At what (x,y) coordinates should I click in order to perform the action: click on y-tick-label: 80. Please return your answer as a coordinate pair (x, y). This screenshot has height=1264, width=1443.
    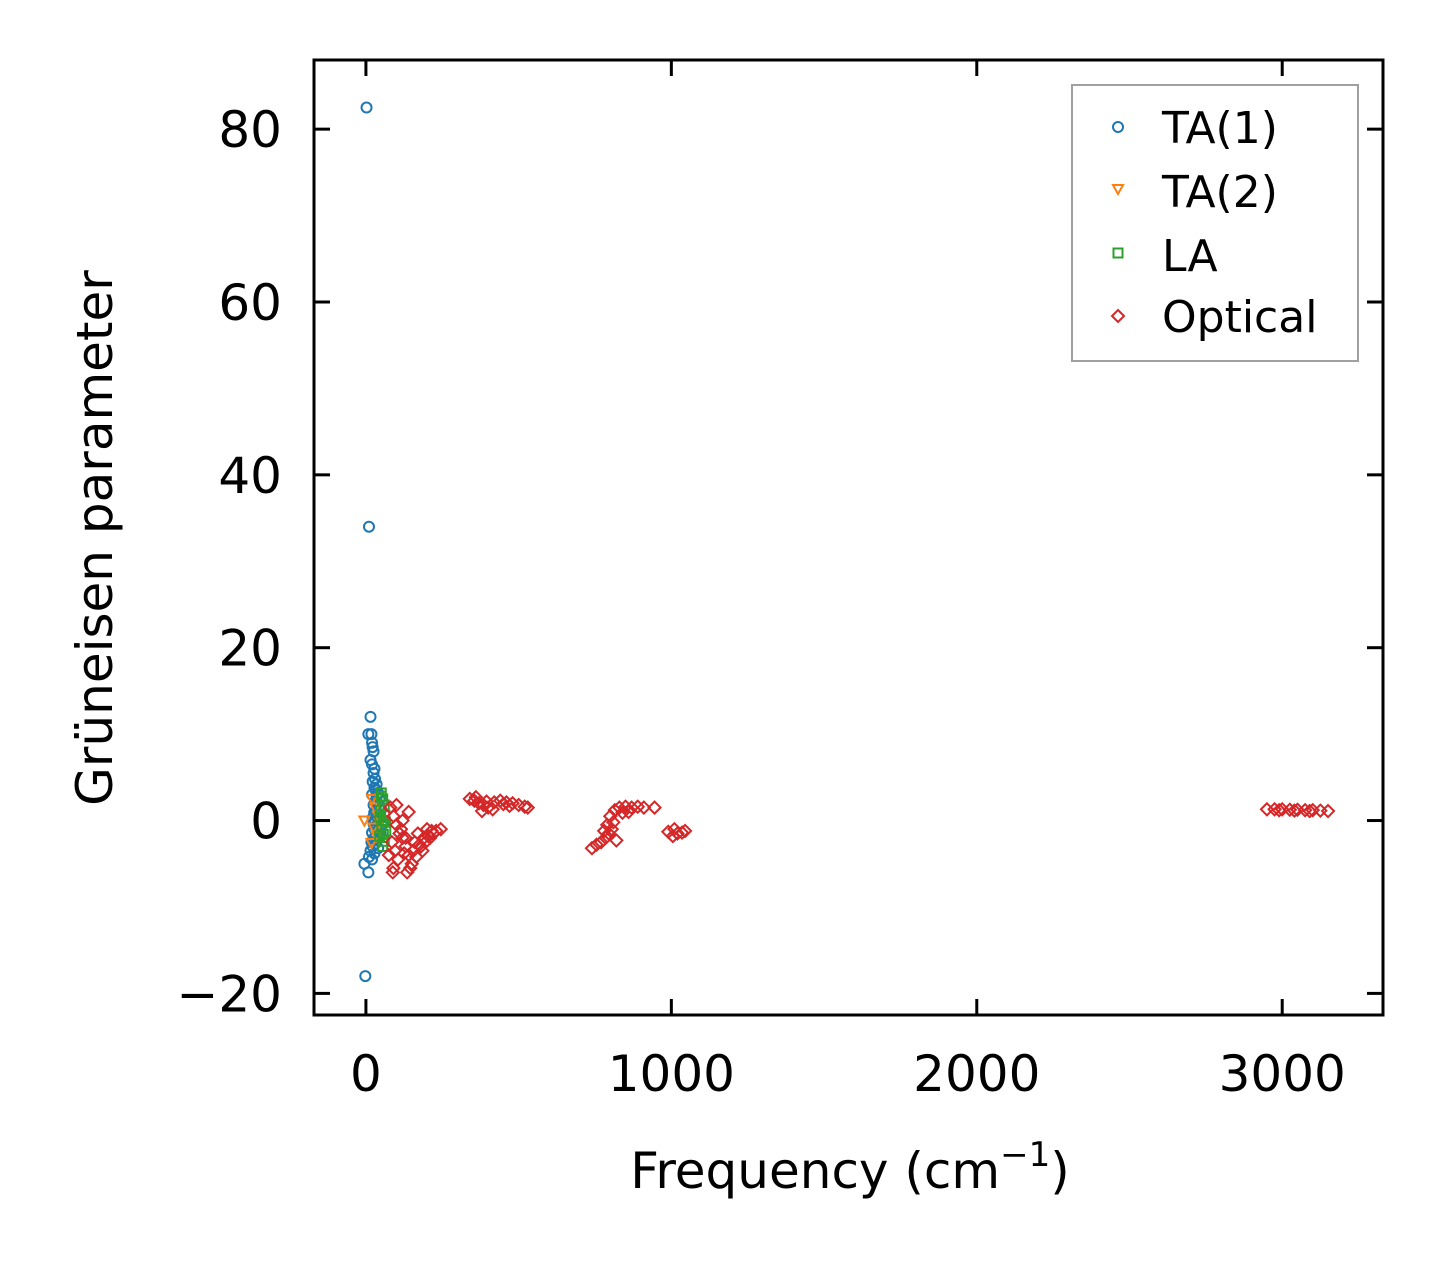
    Looking at the image, I should click on (250, 130).